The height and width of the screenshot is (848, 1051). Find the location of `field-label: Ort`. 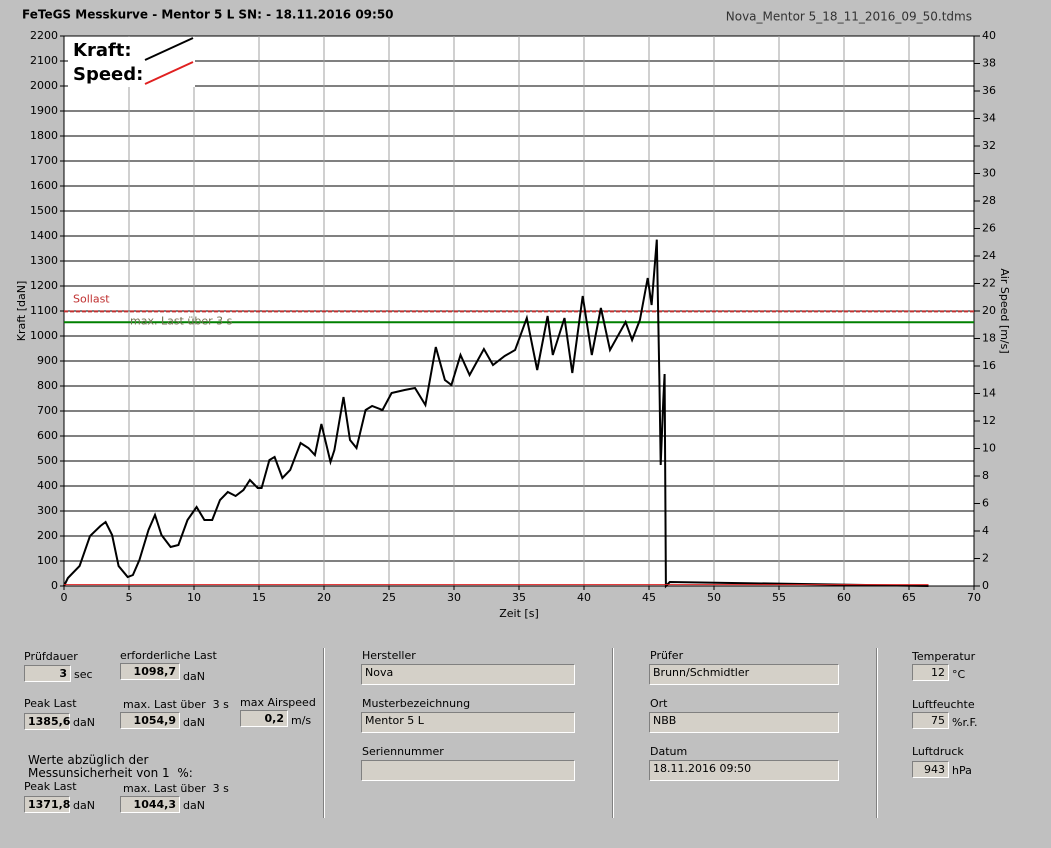

field-label: Ort is located at coordinates (659, 703).